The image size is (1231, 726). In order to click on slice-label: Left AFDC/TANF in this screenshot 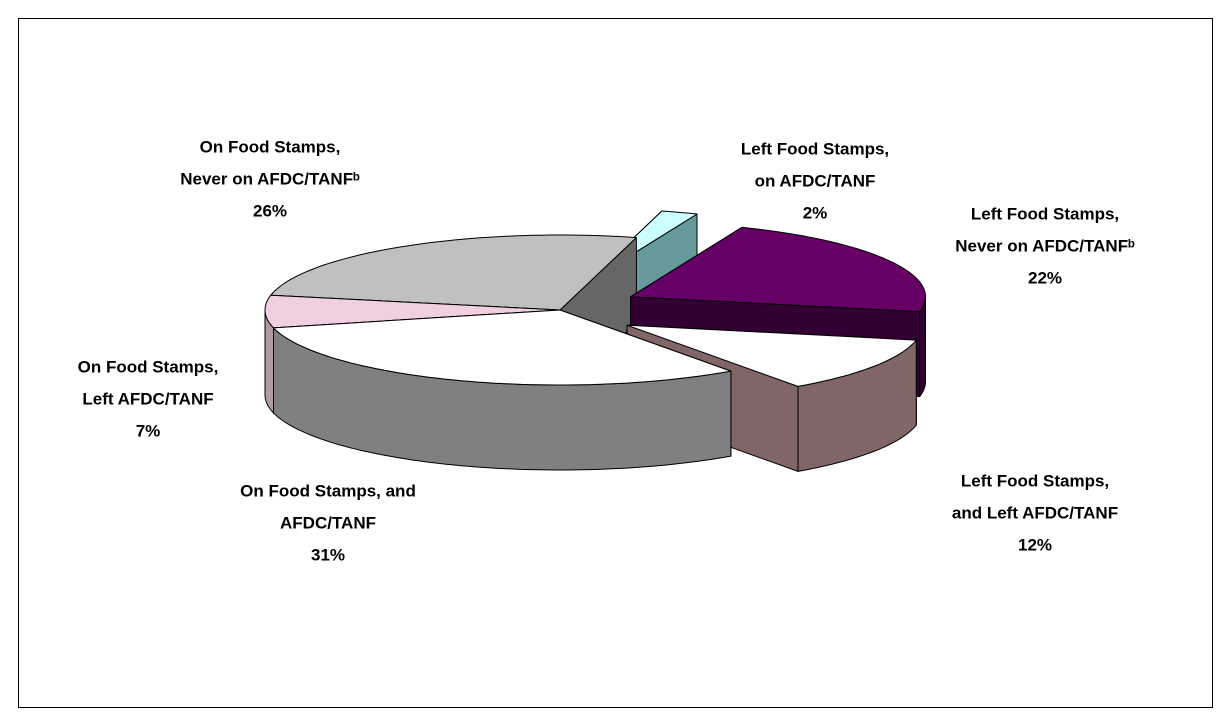, I will do `click(147, 398)`.